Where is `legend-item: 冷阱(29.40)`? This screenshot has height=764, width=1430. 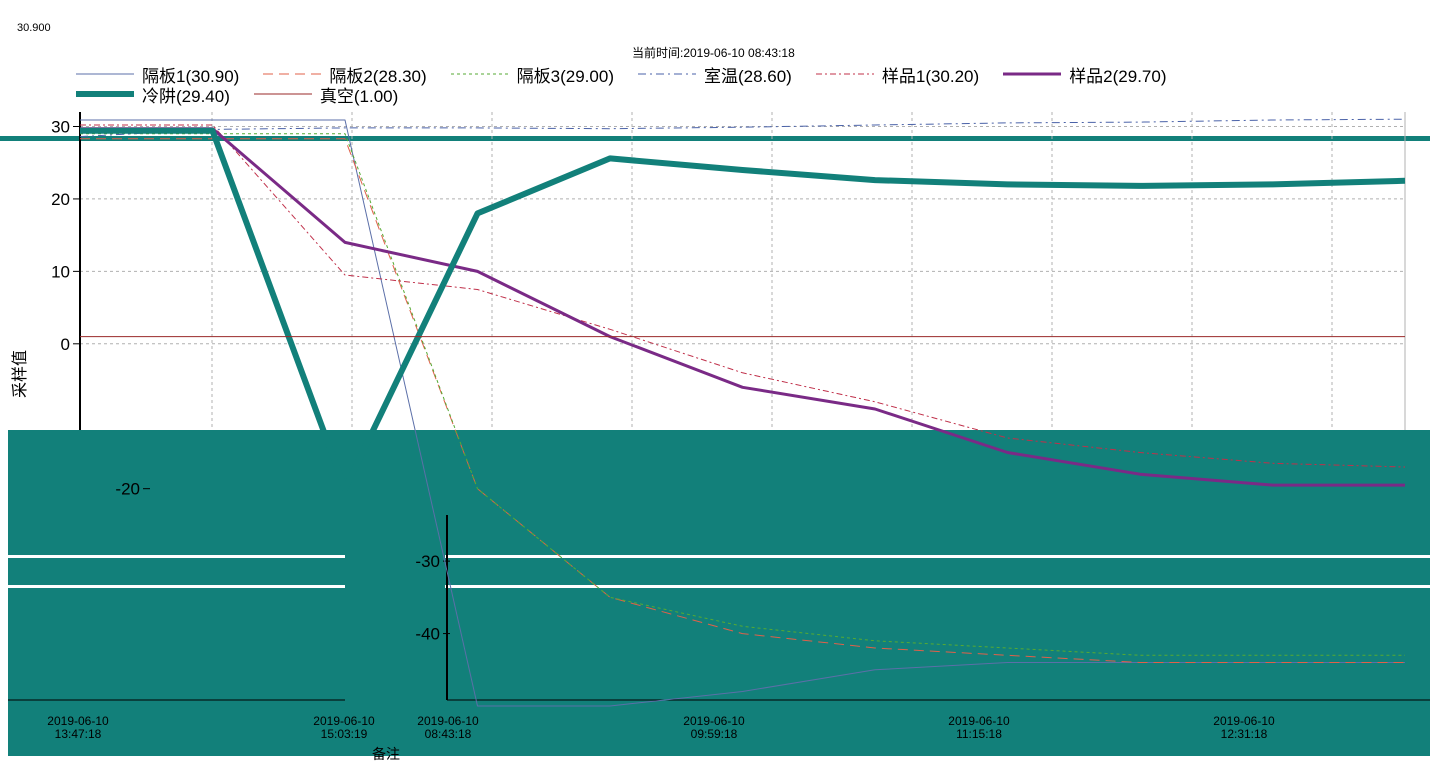
legend-item: 冷阱(29.40) is located at coordinates (152, 94).